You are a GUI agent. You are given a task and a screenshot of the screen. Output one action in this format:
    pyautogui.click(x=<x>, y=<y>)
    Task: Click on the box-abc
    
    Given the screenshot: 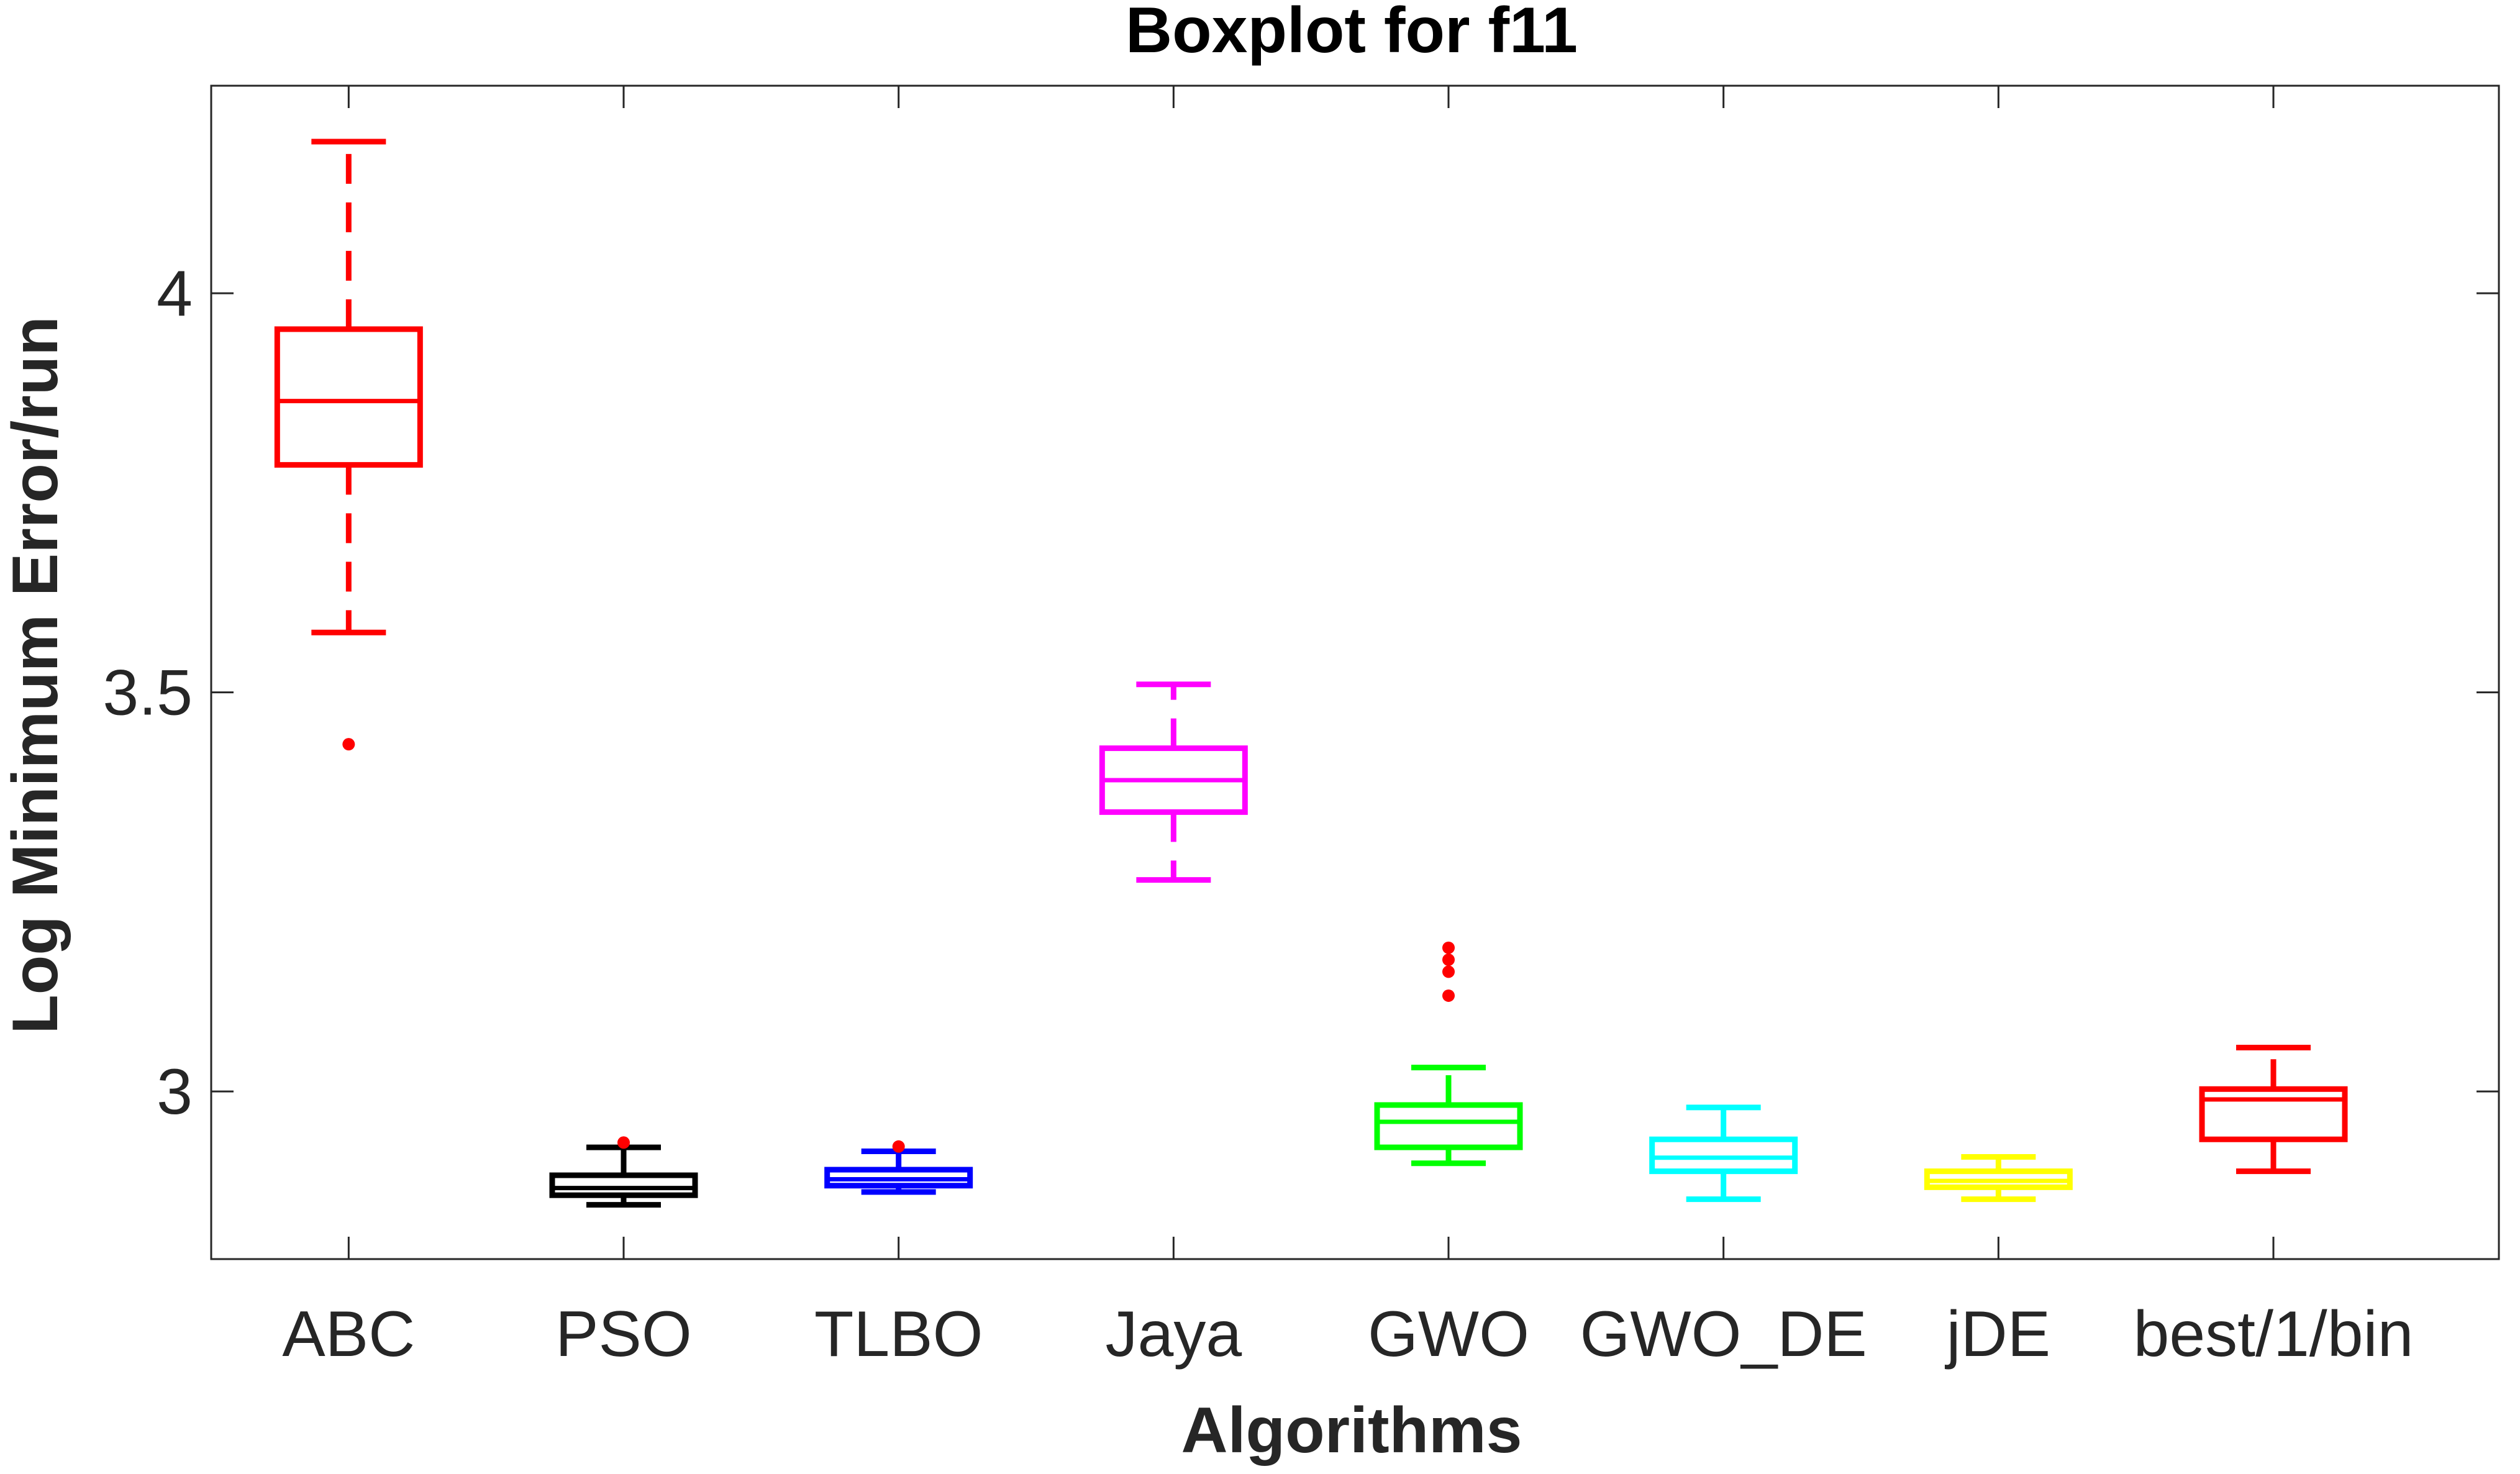 What is the action you would take?
    pyautogui.click(x=349, y=445)
    